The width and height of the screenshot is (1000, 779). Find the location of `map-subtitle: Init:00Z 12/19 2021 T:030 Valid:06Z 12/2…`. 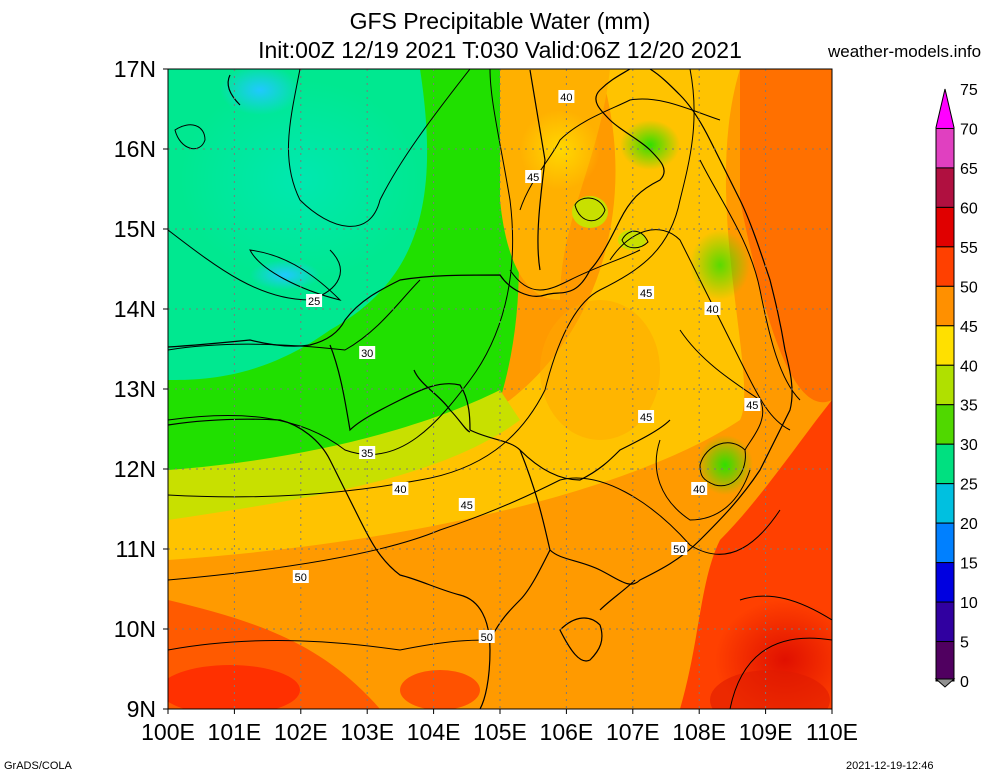

map-subtitle: Init:00Z 12/19 2021 T:030 Valid:06Z 12/2… is located at coordinates (500, 50).